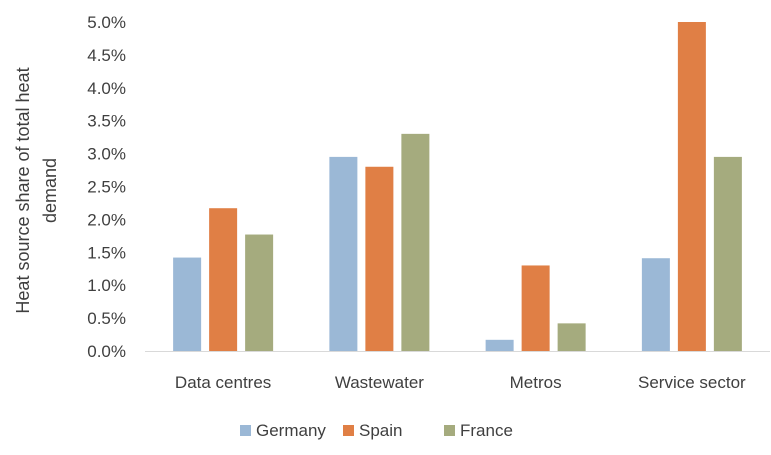  Describe the element at coordinates (106, 219) in the screenshot. I see `y-tick-label: 2.0%` at that location.